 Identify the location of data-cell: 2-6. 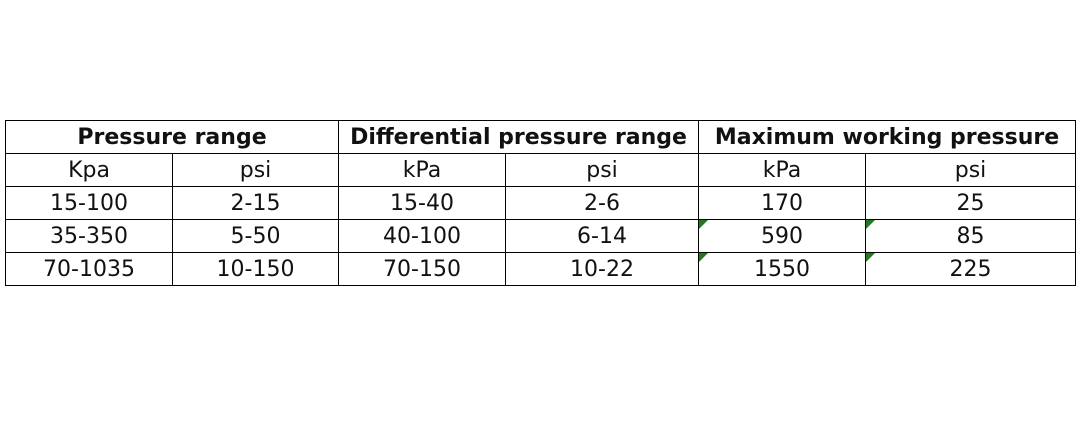
(602, 203).